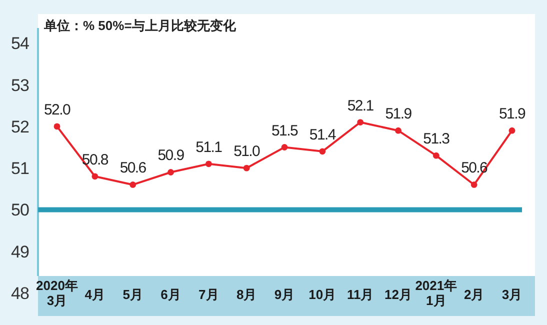  Describe the element at coordinates (20, 252) in the screenshot. I see `y-tick-label: 49` at that location.